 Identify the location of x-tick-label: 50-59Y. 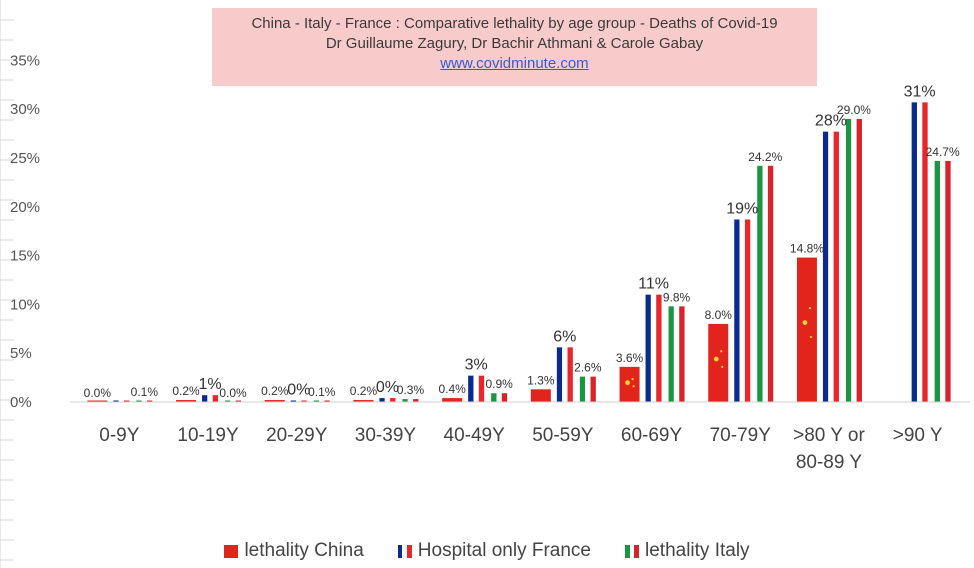
(563, 435).